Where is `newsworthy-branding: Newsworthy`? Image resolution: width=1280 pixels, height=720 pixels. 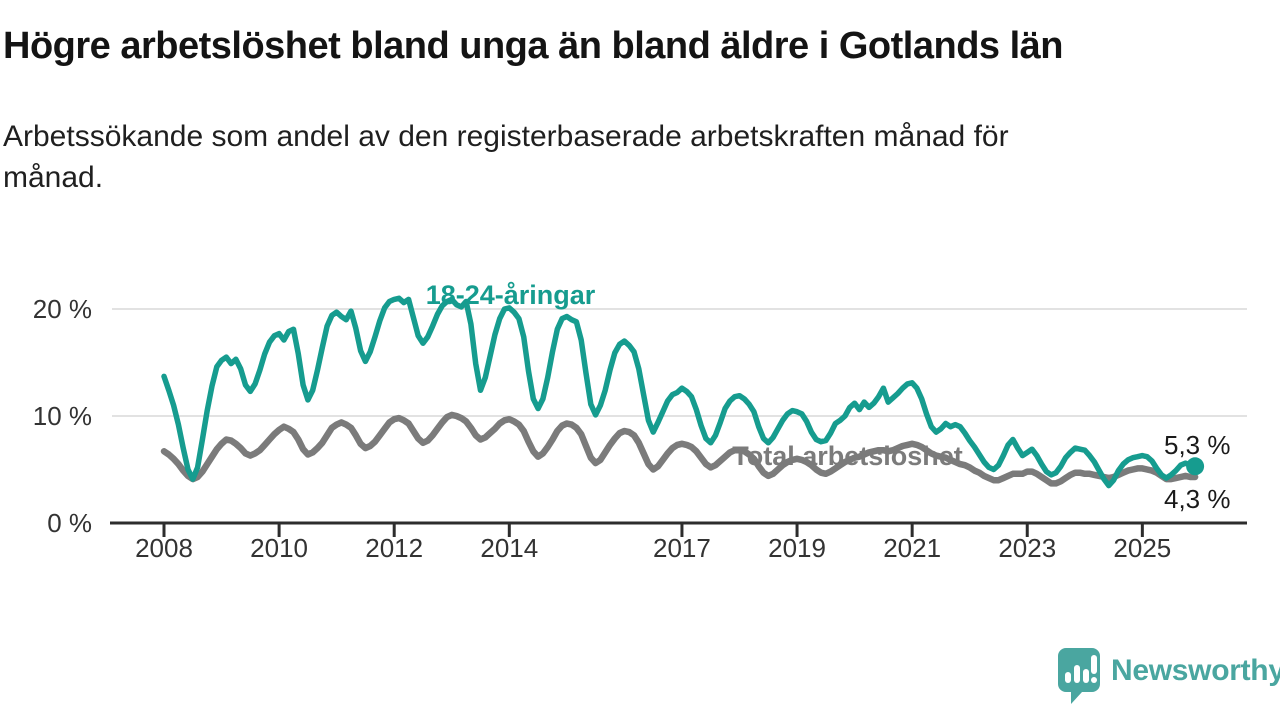
newsworthy-branding: Newsworthy is located at coordinates (1167, 677).